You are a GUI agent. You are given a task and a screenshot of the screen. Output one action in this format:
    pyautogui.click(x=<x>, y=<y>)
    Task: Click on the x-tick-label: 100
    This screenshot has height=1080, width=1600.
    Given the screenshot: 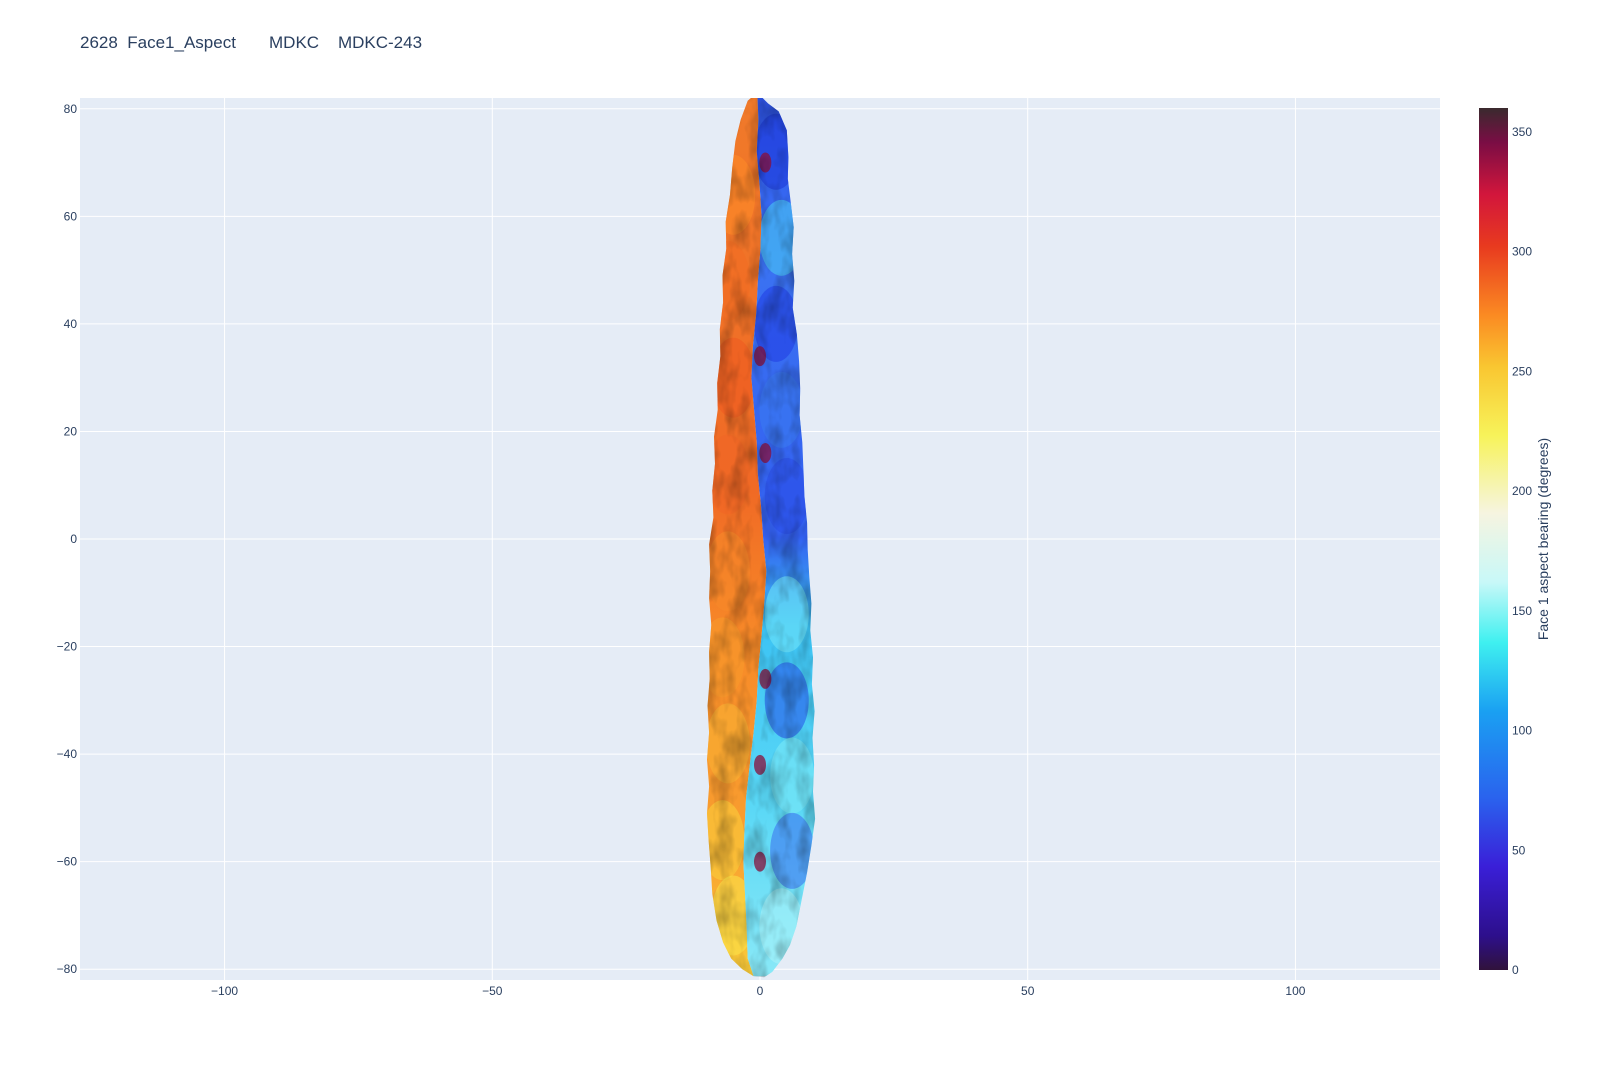 What is the action you would take?
    pyautogui.click(x=1295, y=991)
    